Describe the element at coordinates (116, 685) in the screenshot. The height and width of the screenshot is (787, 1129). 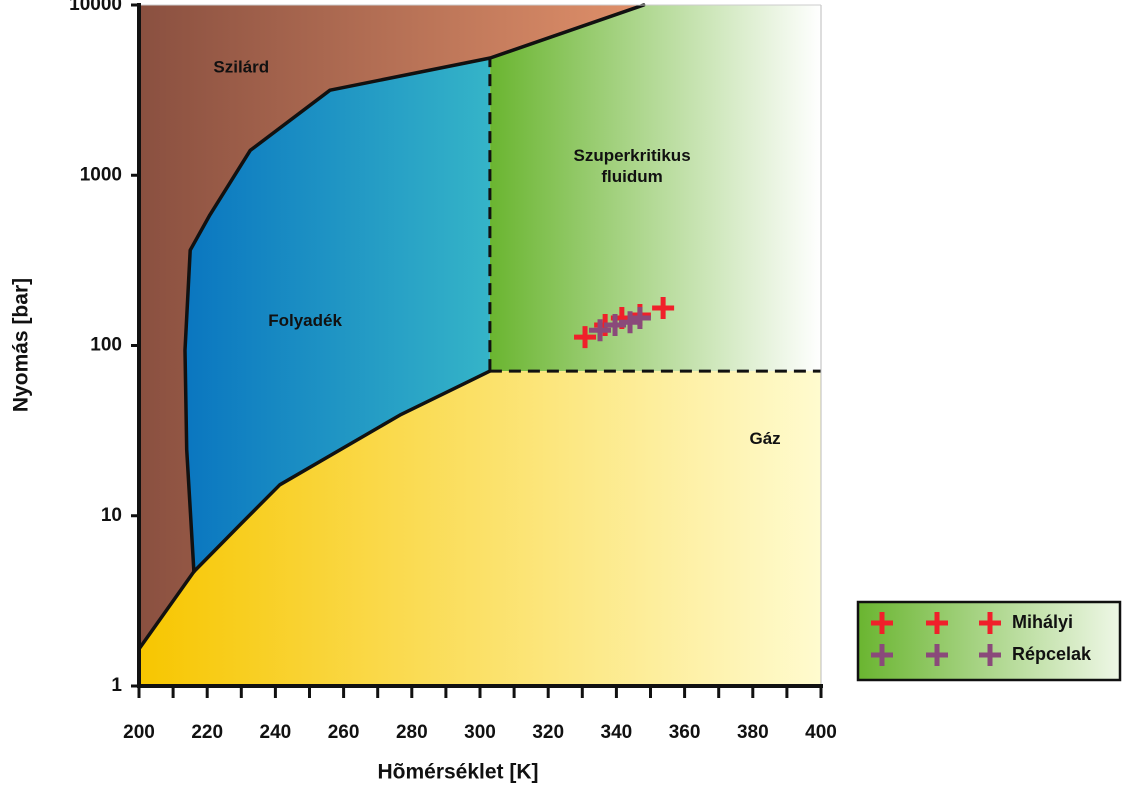
I see `y-tick-label: 1` at that location.